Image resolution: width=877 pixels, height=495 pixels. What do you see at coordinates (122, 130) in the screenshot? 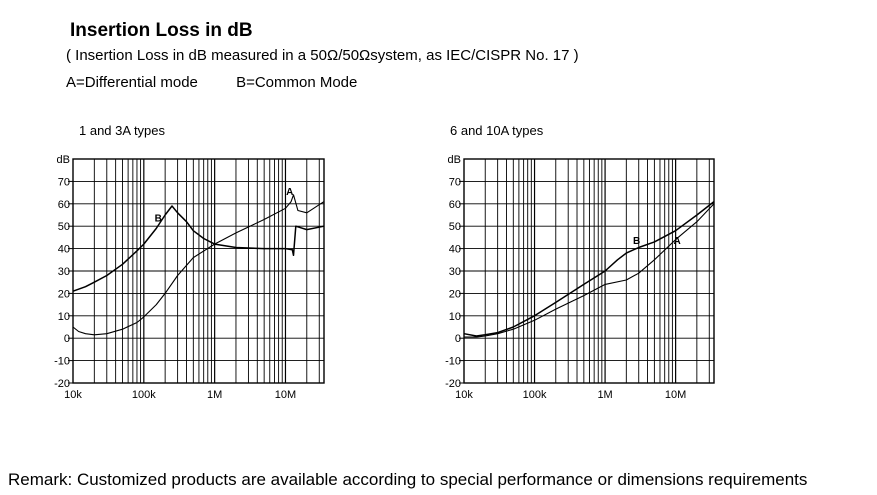
I see `chart-title-1-3a: 1 and 3A types` at bounding box center [122, 130].